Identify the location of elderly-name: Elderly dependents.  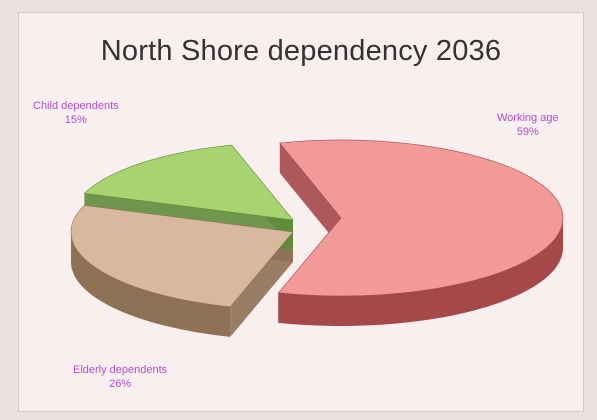
(120, 370).